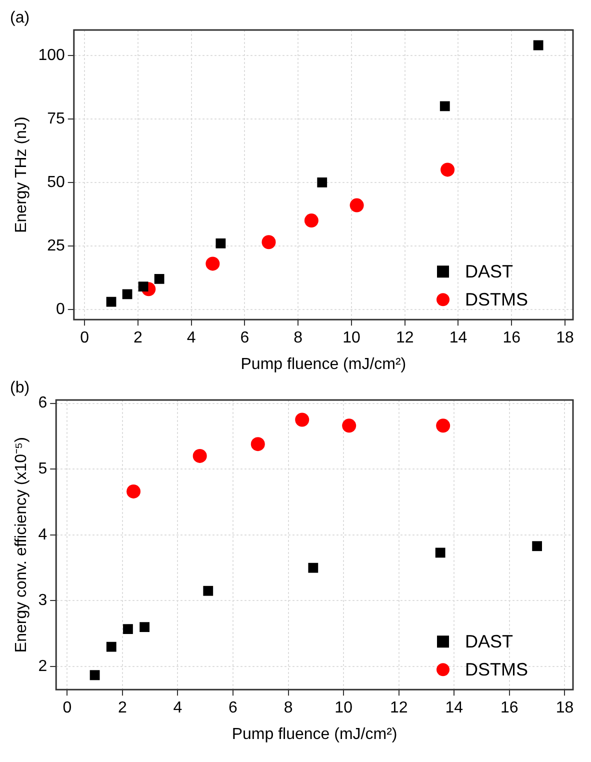 The width and height of the screenshot is (591, 762). Describe the element at coordinates (60, 309) in the screenshot. I see `y-tick-label: 0` at that location.